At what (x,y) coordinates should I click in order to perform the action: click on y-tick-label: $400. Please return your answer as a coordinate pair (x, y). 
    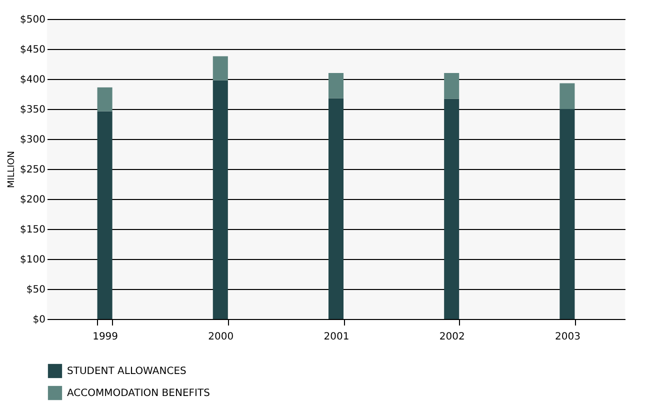
    Looking at the image, I should click on (33, 80).